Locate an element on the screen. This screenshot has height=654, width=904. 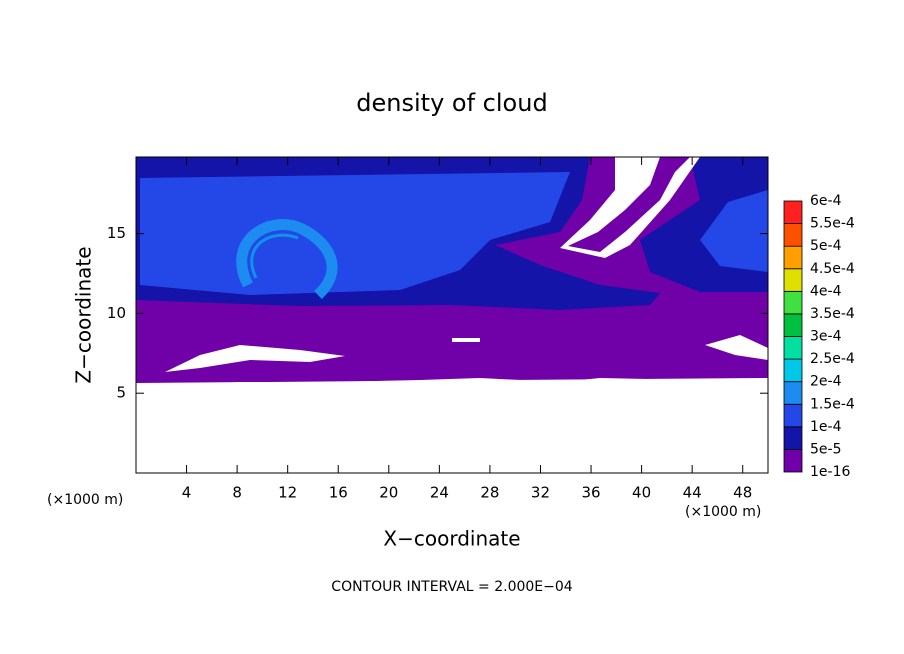
colorbar-label: 1e-16 is located at coordinates (830, 472).